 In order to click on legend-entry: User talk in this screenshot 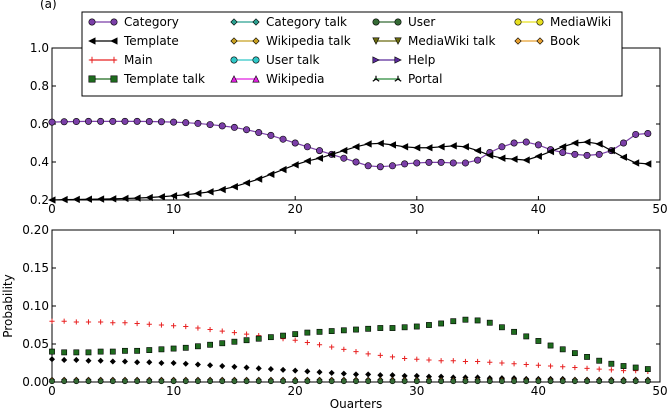, I will do `click(275, 60)`.